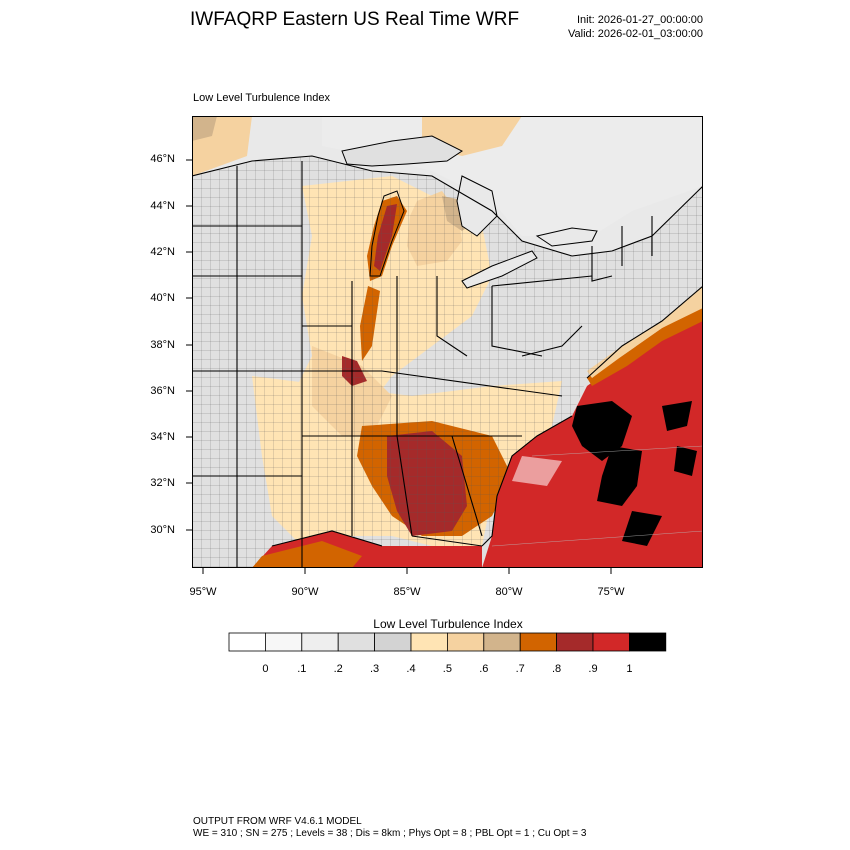 The image size is (850, 850). I want to click on colorbar-tick-label: .5, so click(447, 669).